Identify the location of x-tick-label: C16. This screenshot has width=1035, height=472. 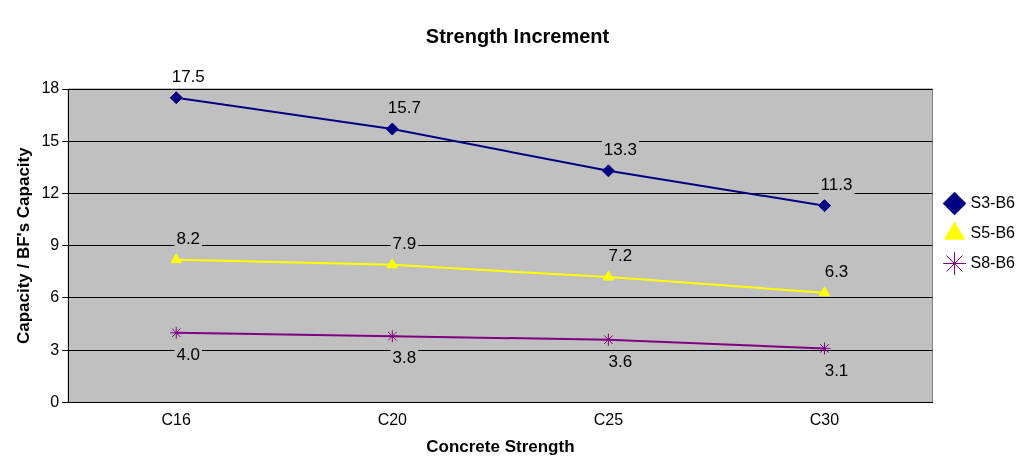
(176, 420).